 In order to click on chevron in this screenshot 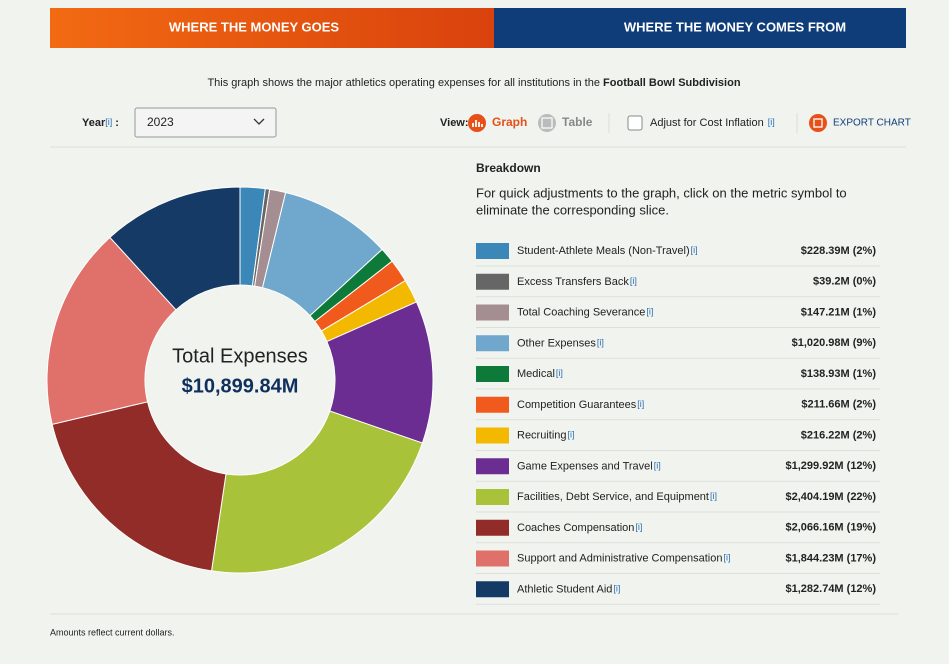, I will do `click(259, 121)`.